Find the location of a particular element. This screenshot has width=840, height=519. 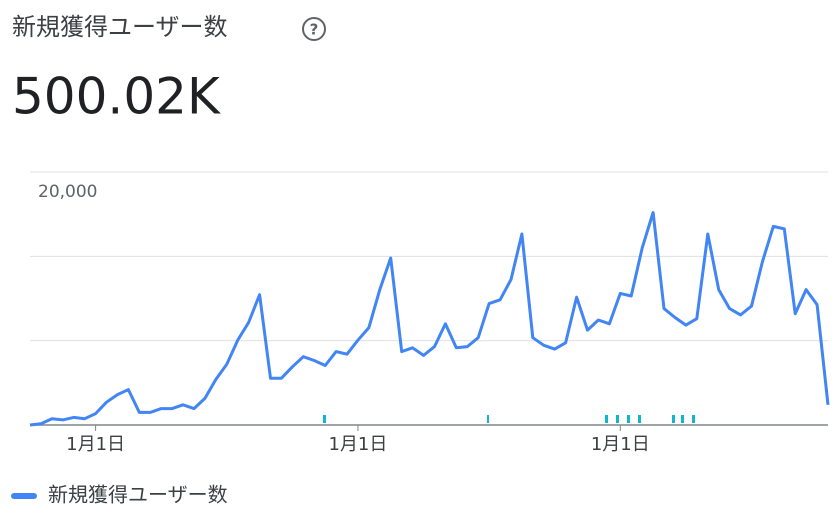

help-icon: ? is located at coordinates (314, 29).